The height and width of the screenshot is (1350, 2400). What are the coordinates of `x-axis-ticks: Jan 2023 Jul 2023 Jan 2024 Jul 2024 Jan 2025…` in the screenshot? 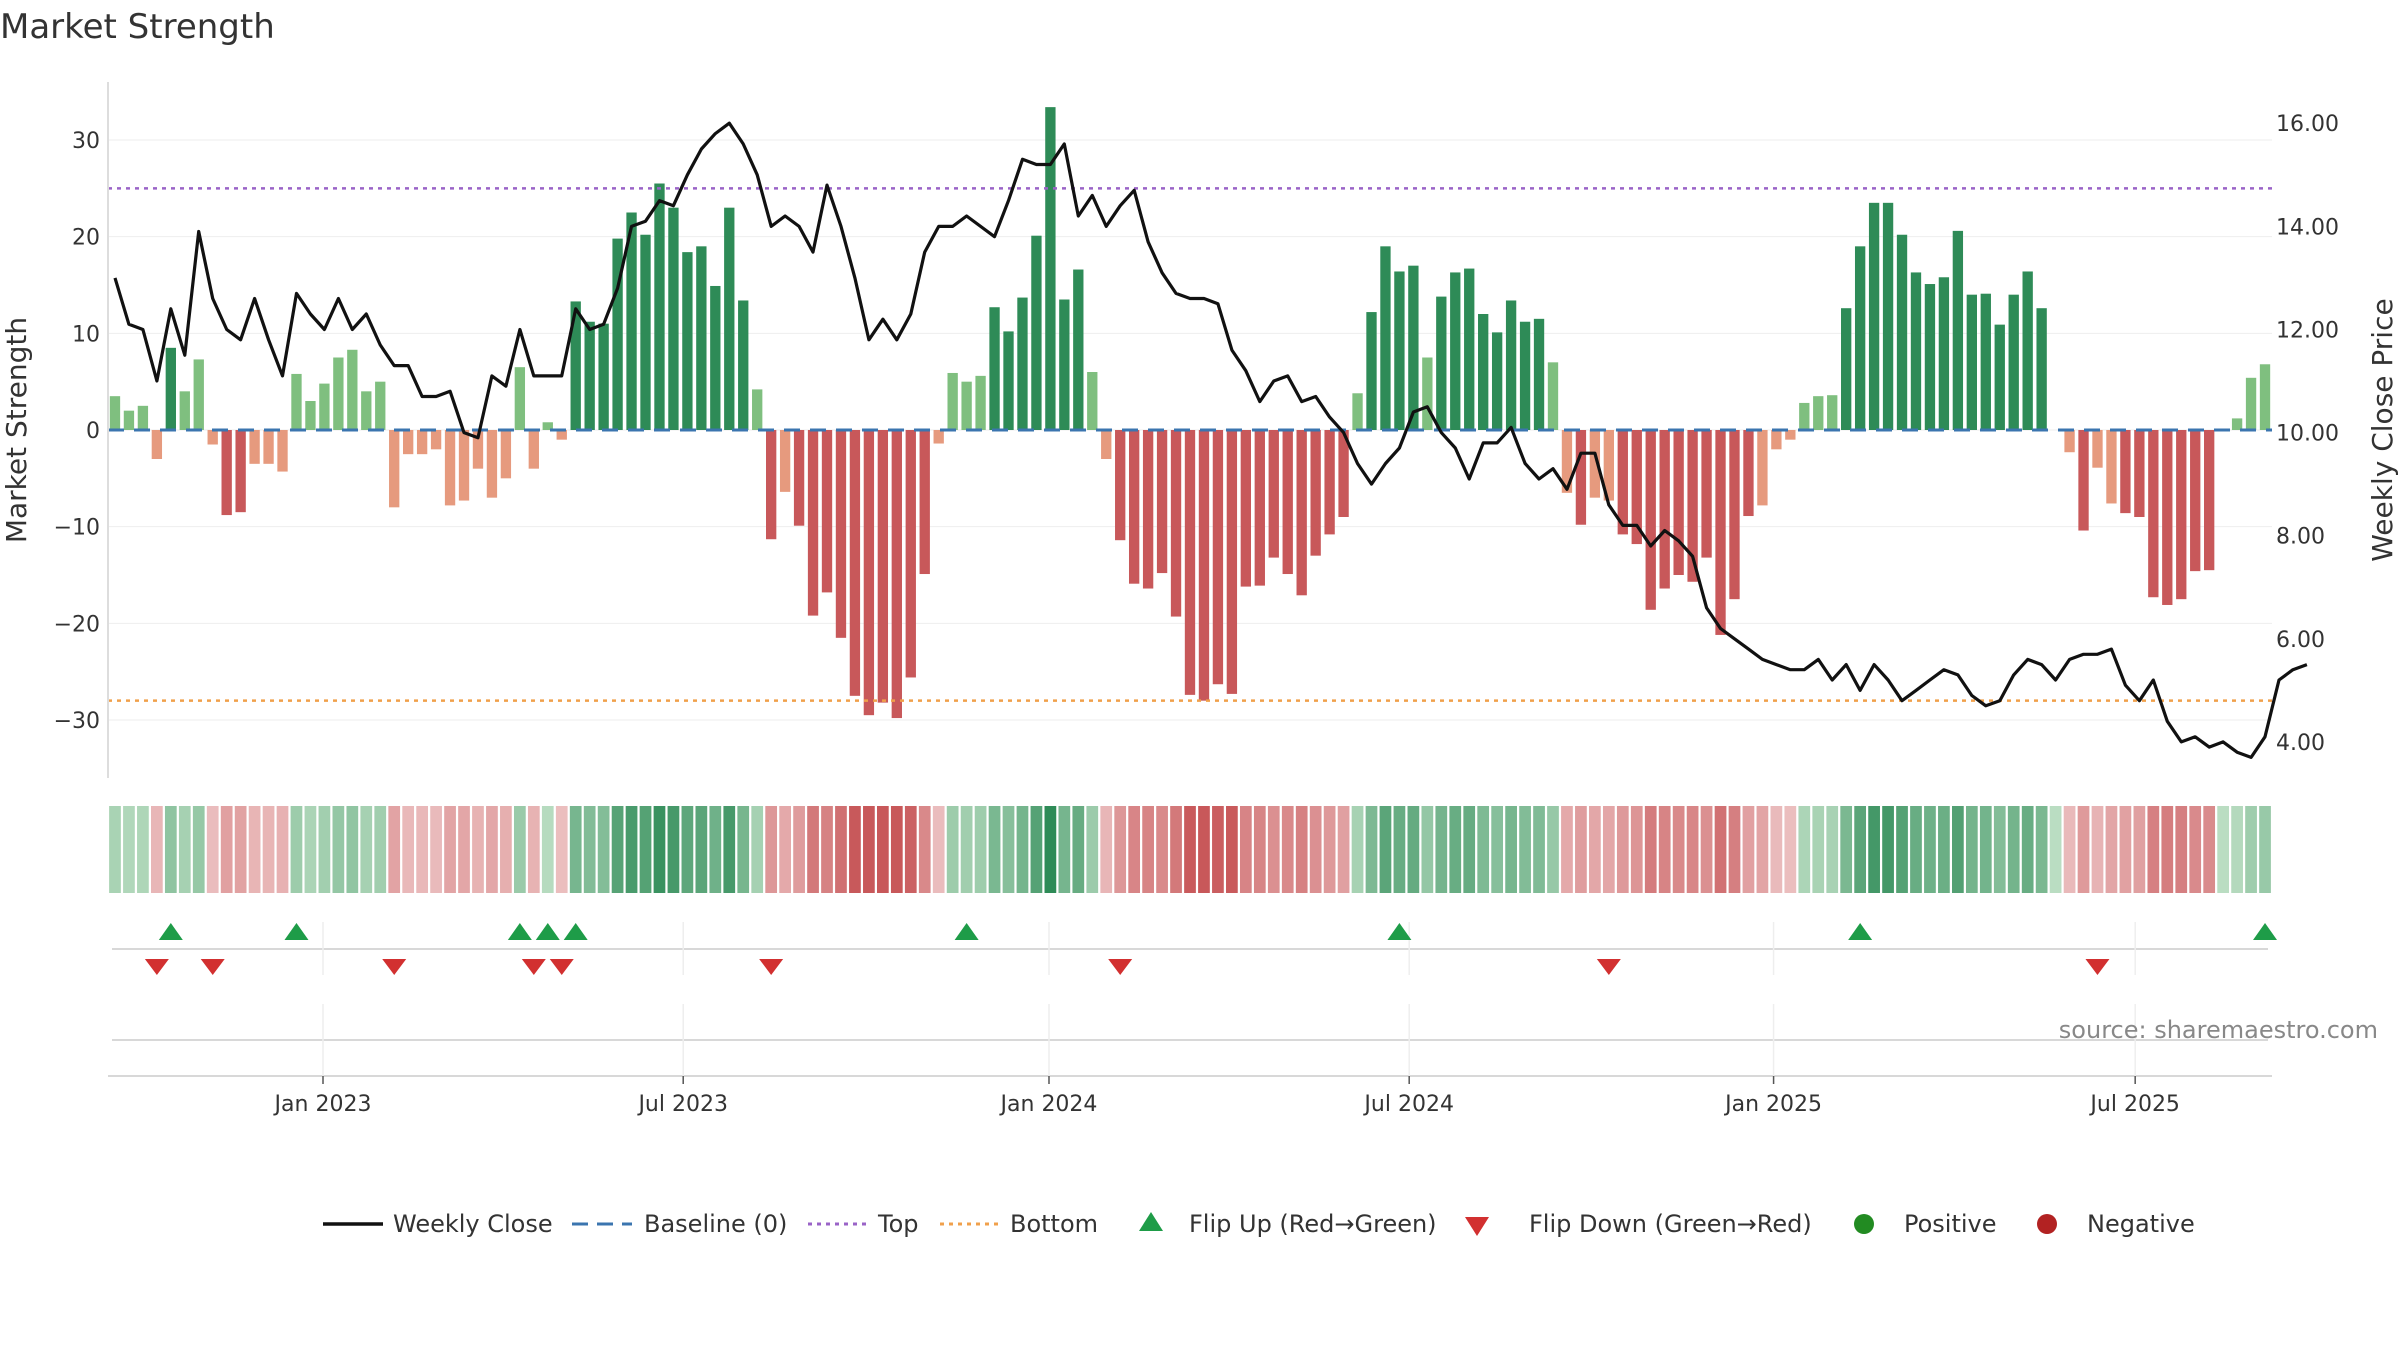 It's located at (1226, 1096).